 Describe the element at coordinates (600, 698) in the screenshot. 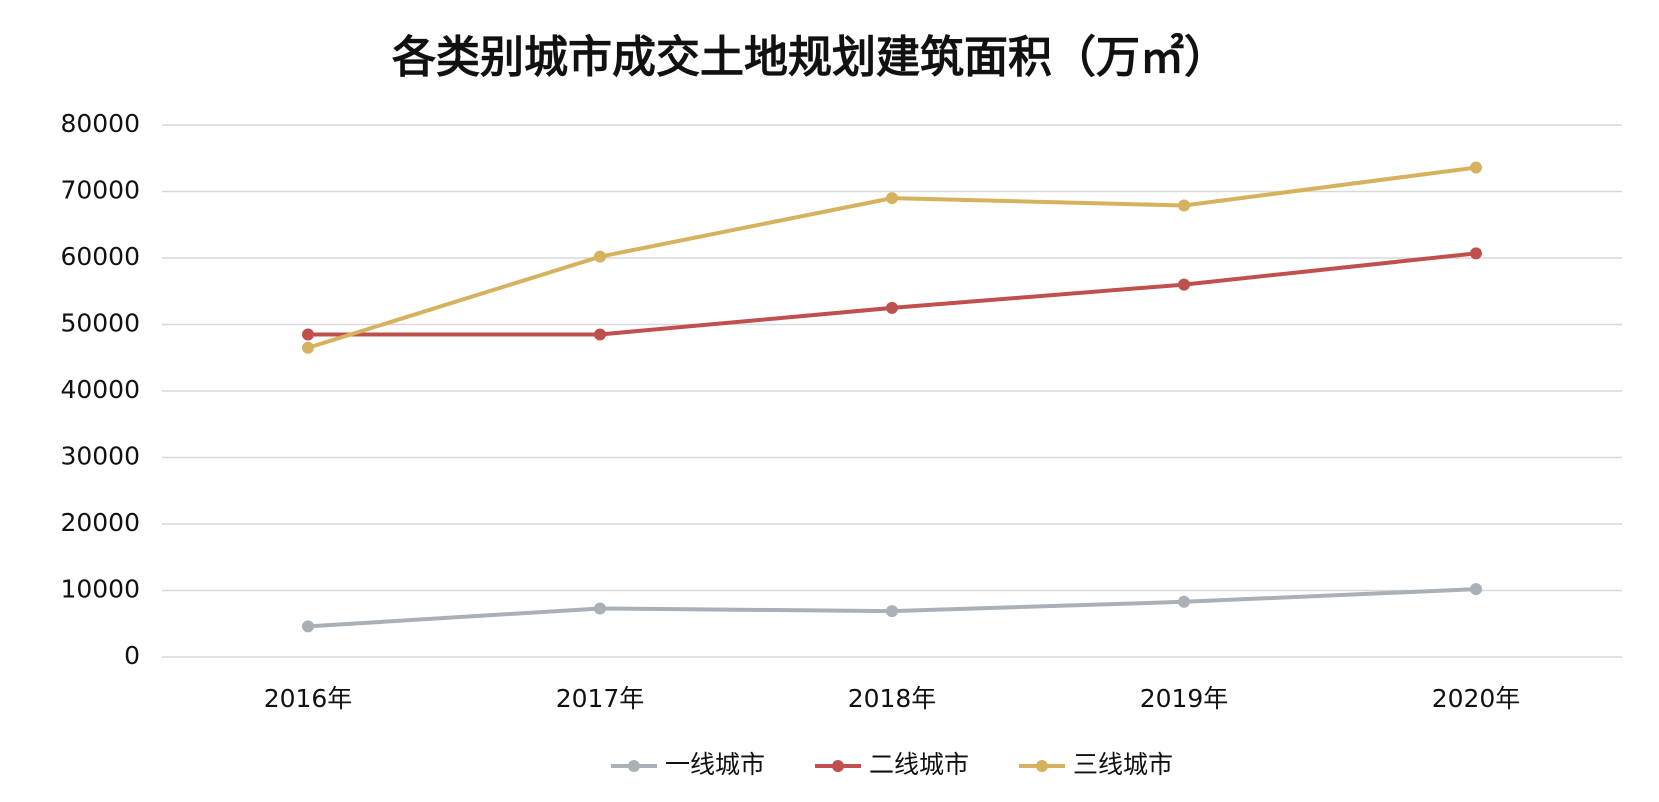

I see `x-tick-label: 2017年` at that location.